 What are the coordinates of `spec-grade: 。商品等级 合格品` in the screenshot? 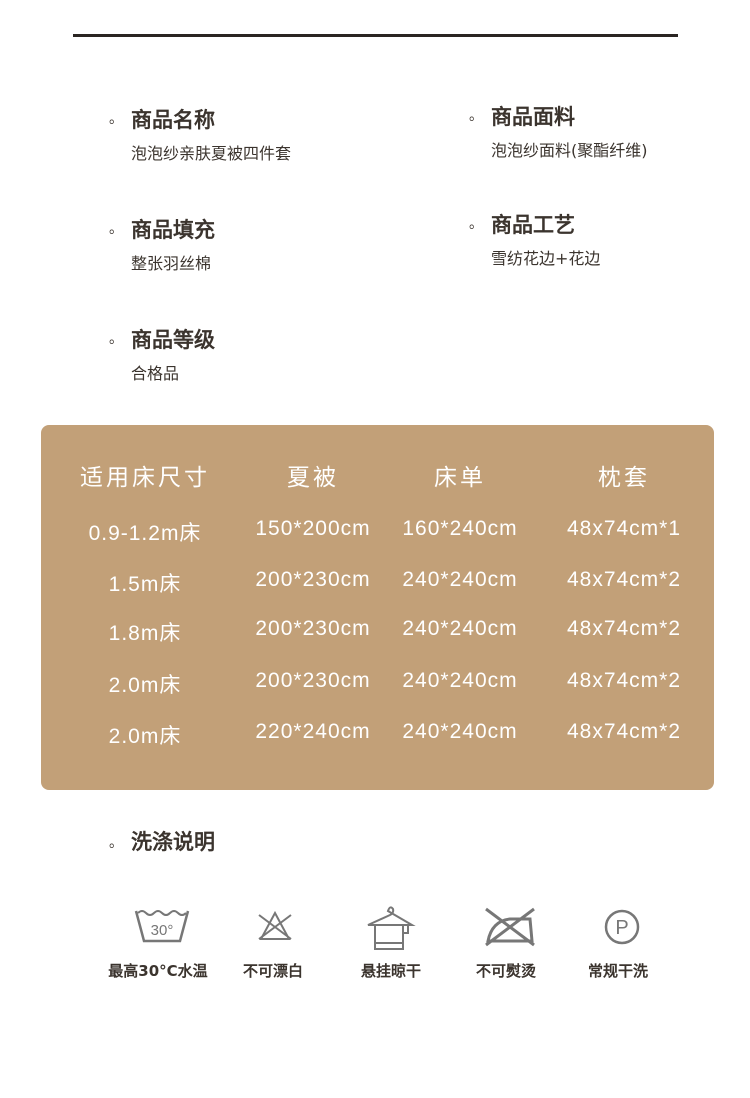 It's located at (162, 355).